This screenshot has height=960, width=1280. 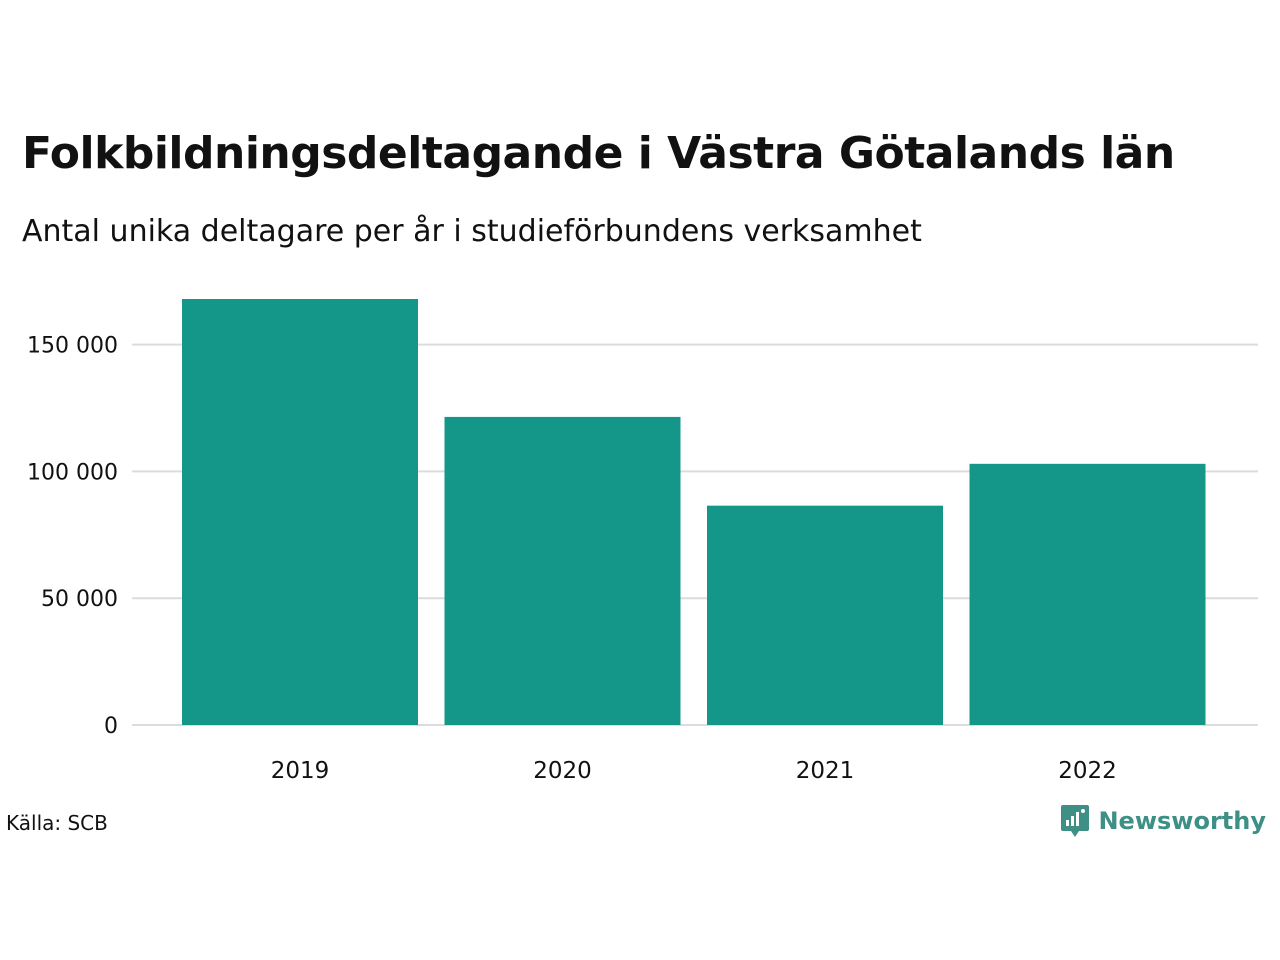 I want to click on y-tick-label: 150 000, so click(x=72, y=346).